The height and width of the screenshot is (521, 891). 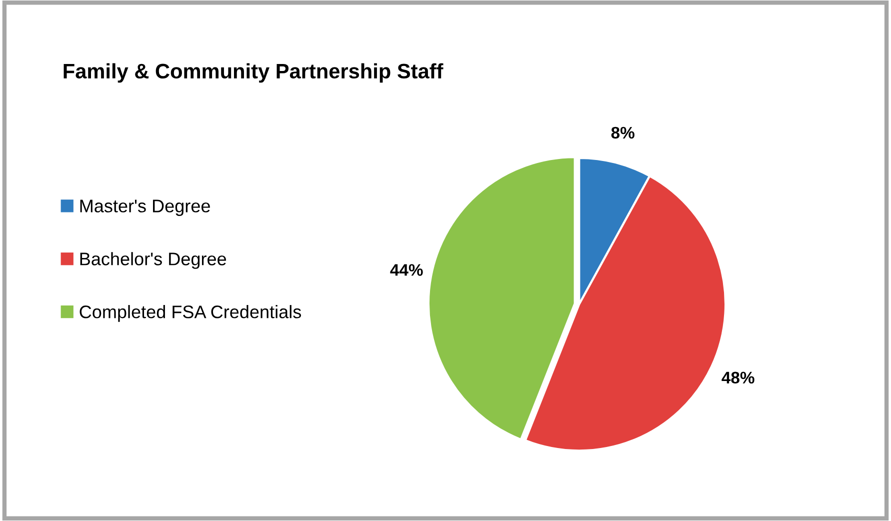 What do you see at coordinates (254, 73) in the screenshot?
I see `chart-title: Family & Community Partnership Staff` at bounding box center [254, 73].